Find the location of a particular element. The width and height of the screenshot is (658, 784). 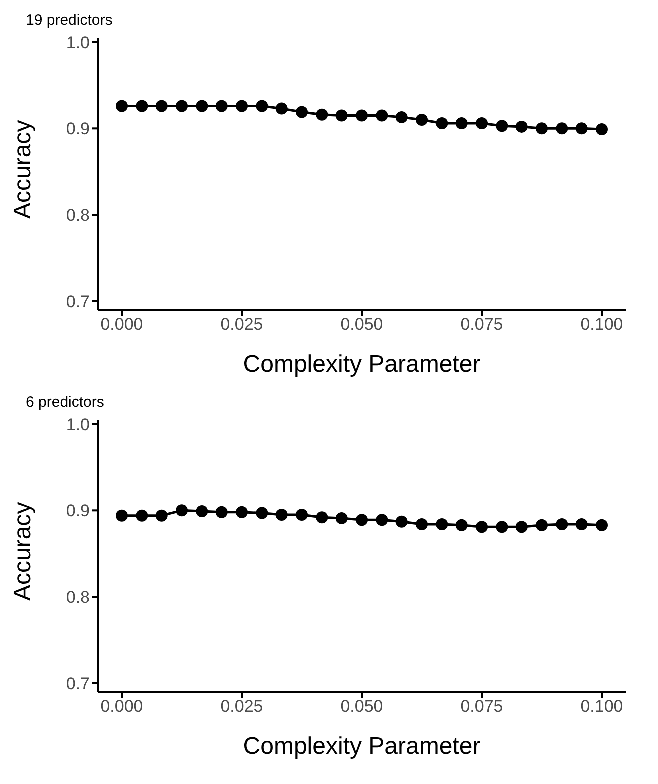

chart-title: 6 predictors is located at coordinates (65, 402).